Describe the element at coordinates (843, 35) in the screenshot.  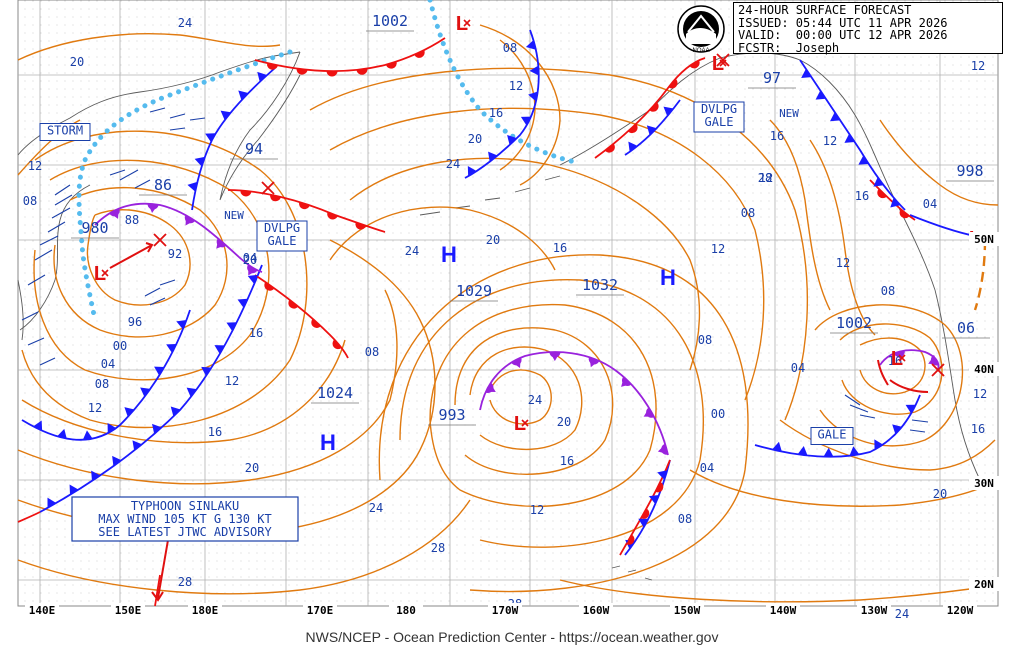
I see `forecast-valid: VALID: 00:00 UTC 12 APR 2026` at that location.